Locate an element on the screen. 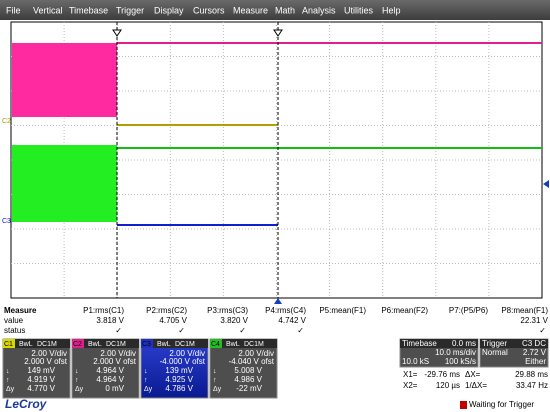 The width and height of the screenshot is (550, 412). reading-value: 4.986 V is located at coordinates (248, 379).